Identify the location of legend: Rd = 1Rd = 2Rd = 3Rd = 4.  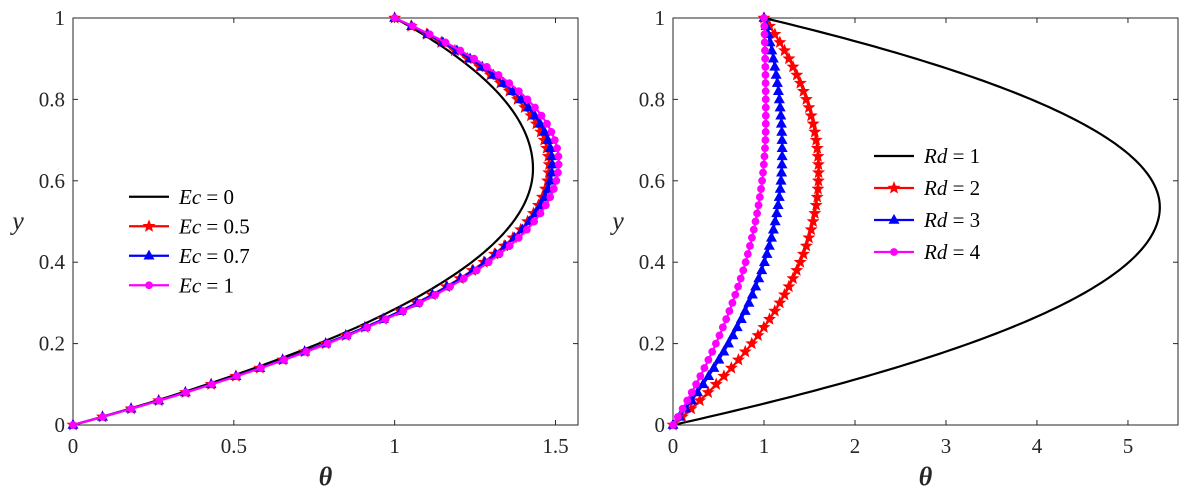
(927, 204).